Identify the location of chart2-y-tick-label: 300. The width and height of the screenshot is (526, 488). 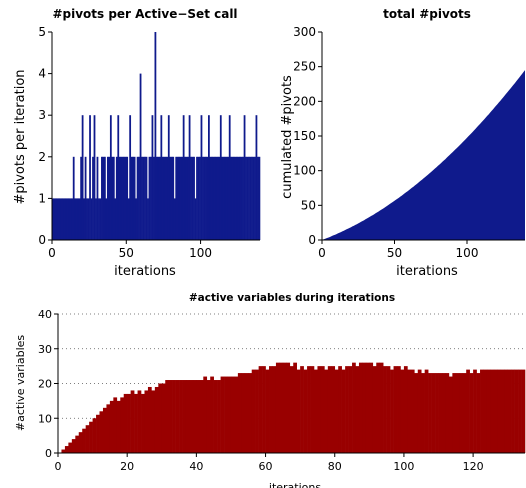
(304, 32).